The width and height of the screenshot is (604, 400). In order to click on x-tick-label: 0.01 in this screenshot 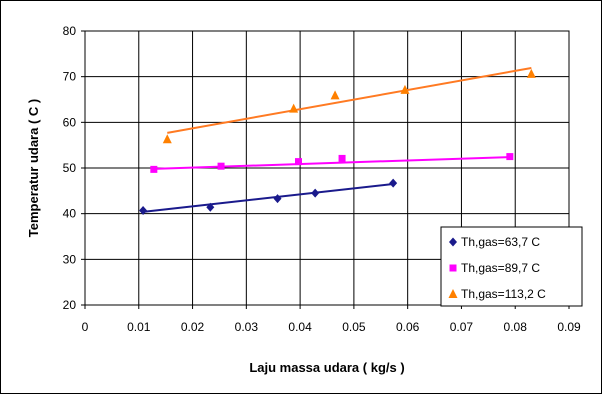, I will do `click(139, 327)`.